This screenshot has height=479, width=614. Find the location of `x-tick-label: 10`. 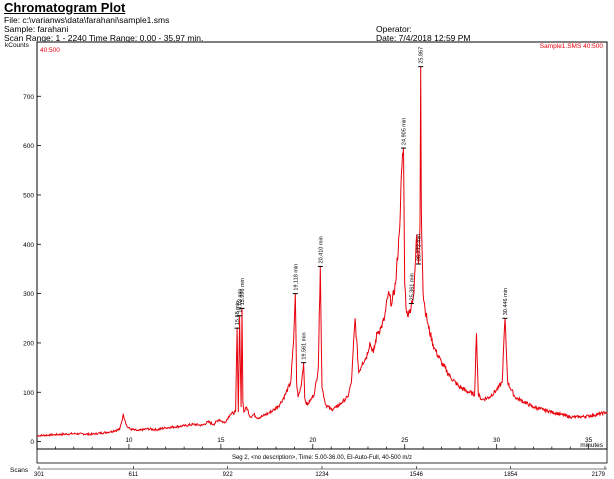

x-tick-label: 10 is located at coordinates (129, 440).